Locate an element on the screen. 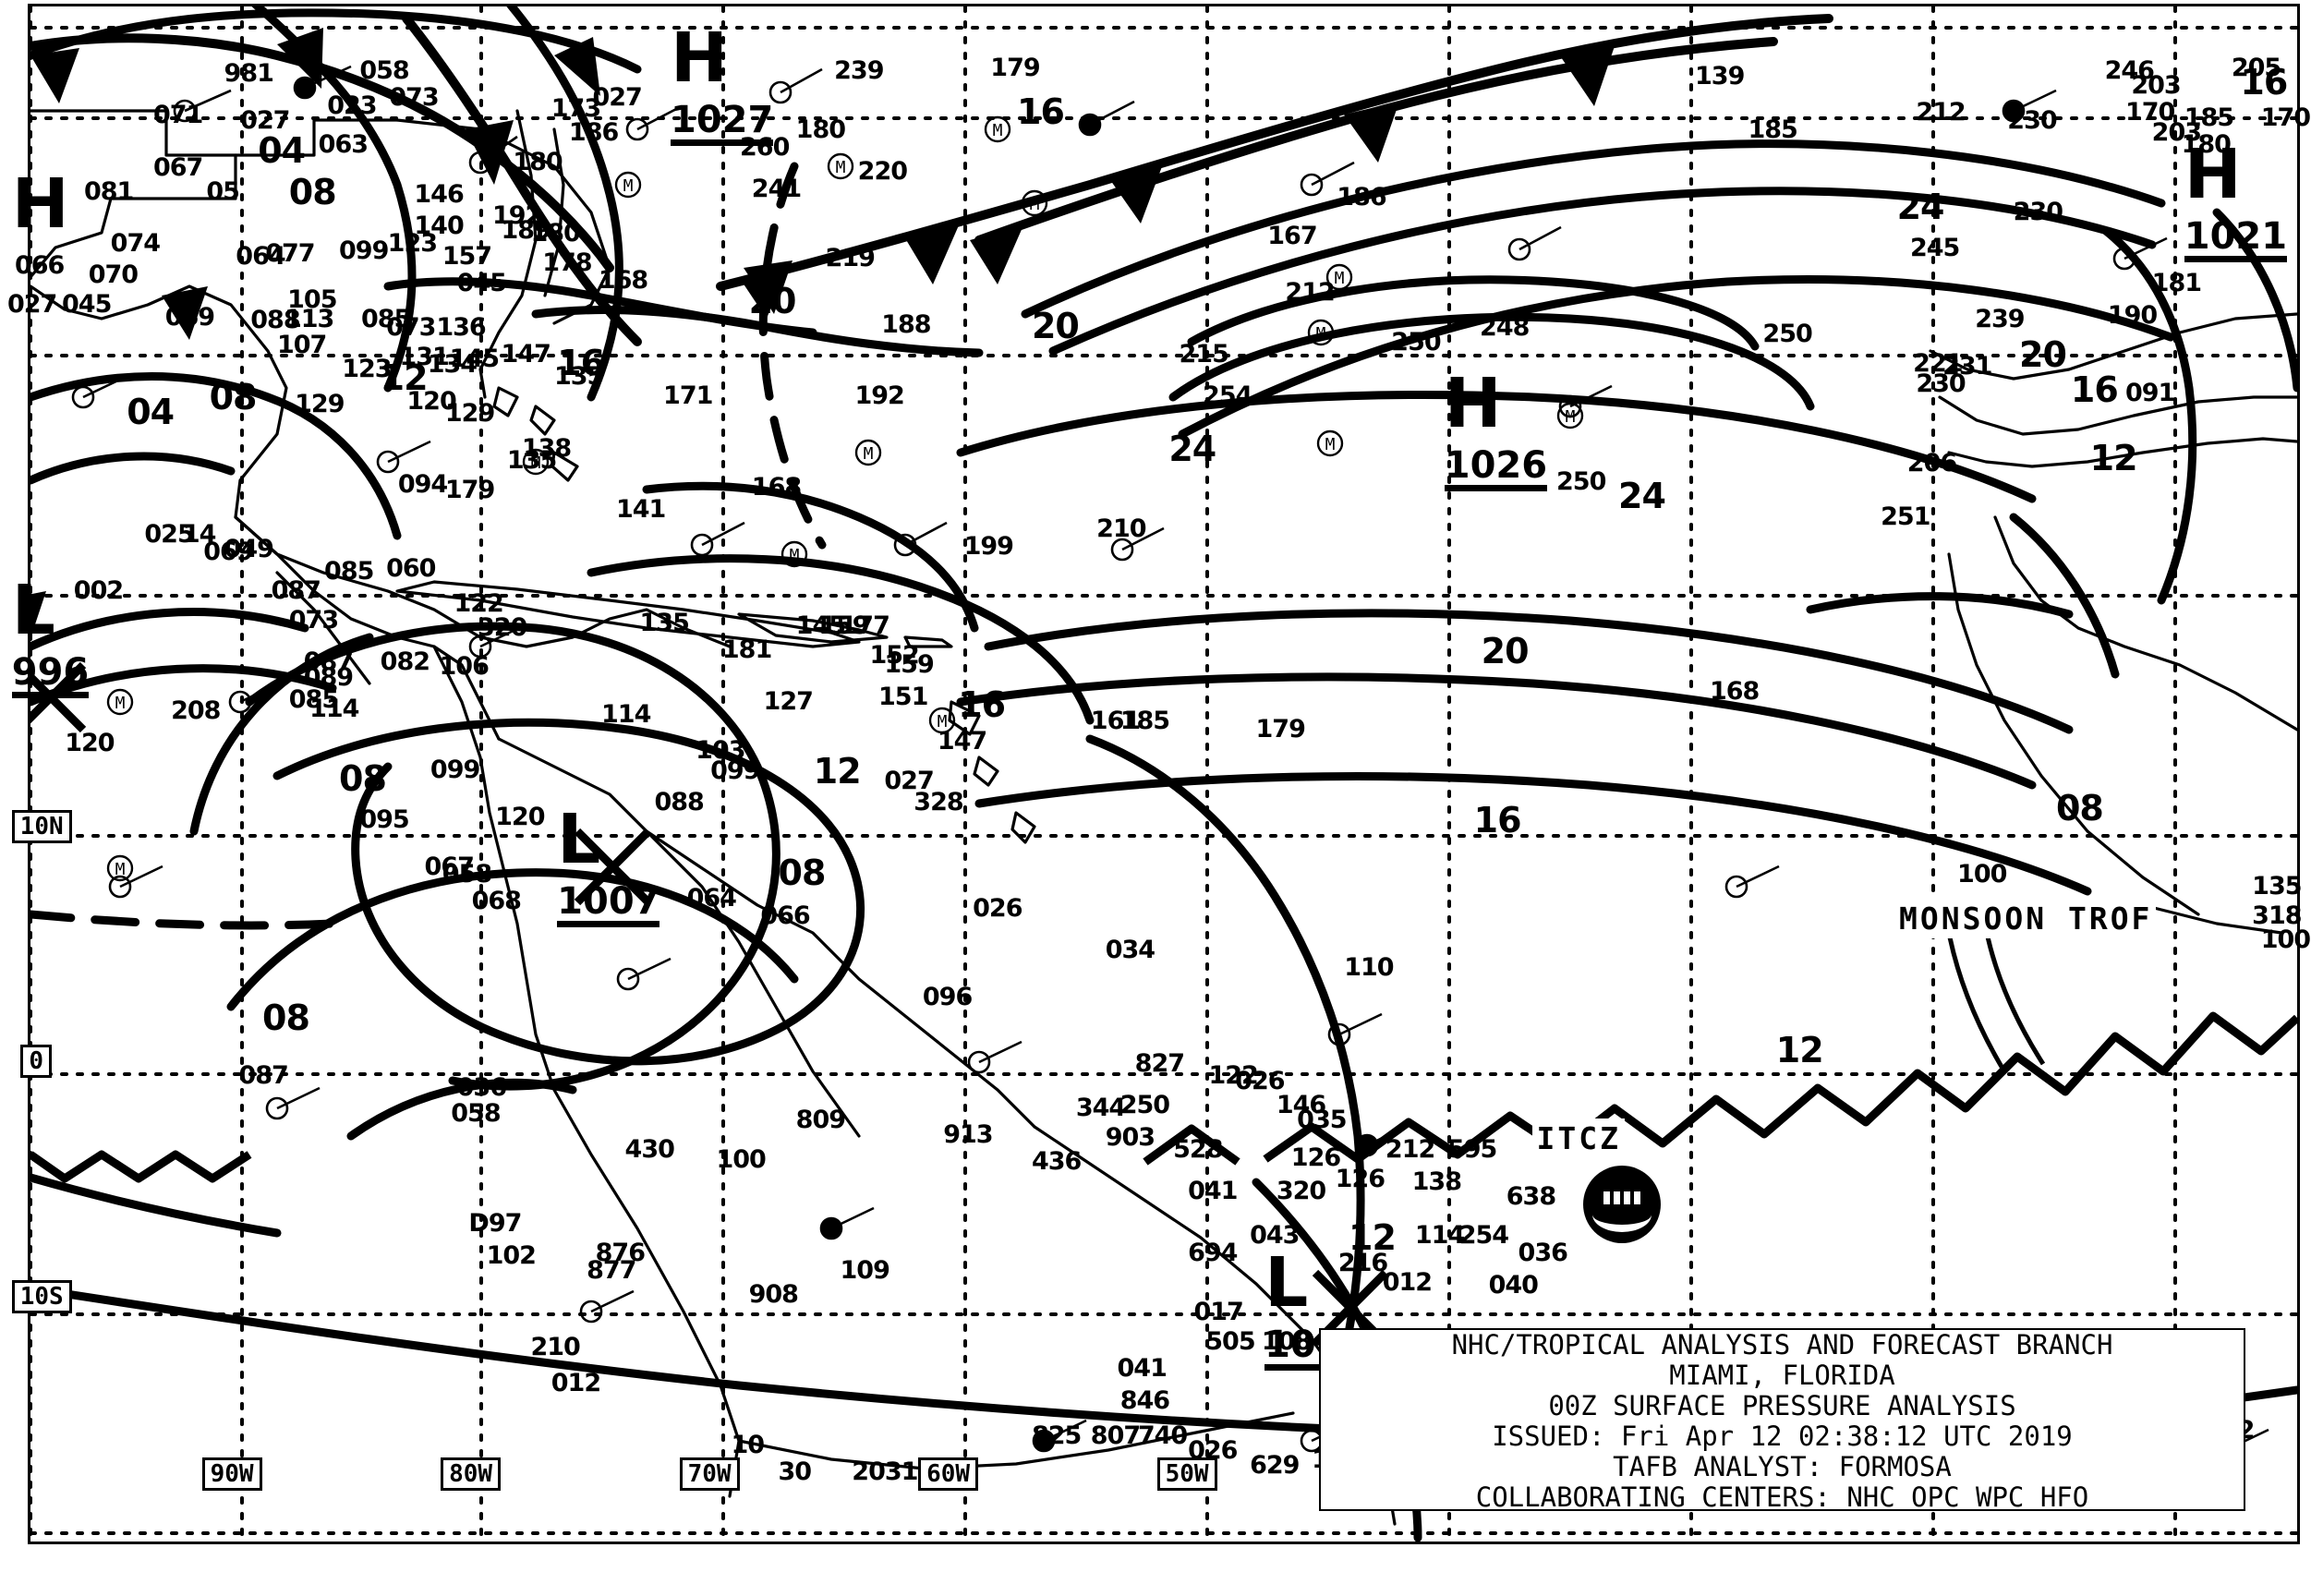  pressure-center-value: 1007 is located at coordinates (608, 905).